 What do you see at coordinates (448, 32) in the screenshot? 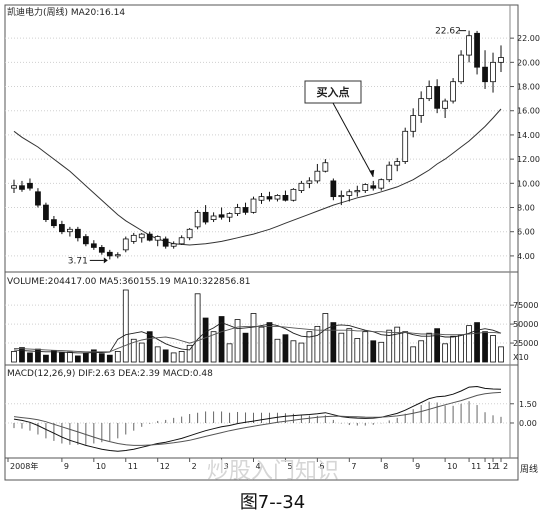
I see `high-price-annotation: 22.62` at bounding box center [448, 32].